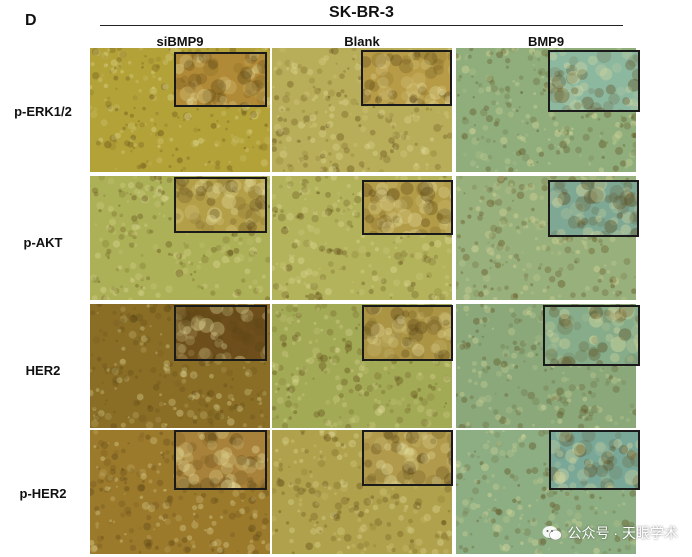  What do you see at coordinates (406, 78) in the screenshot?
I see `inset-zoom-p-erk-blank` at bounding box center [406, 78].